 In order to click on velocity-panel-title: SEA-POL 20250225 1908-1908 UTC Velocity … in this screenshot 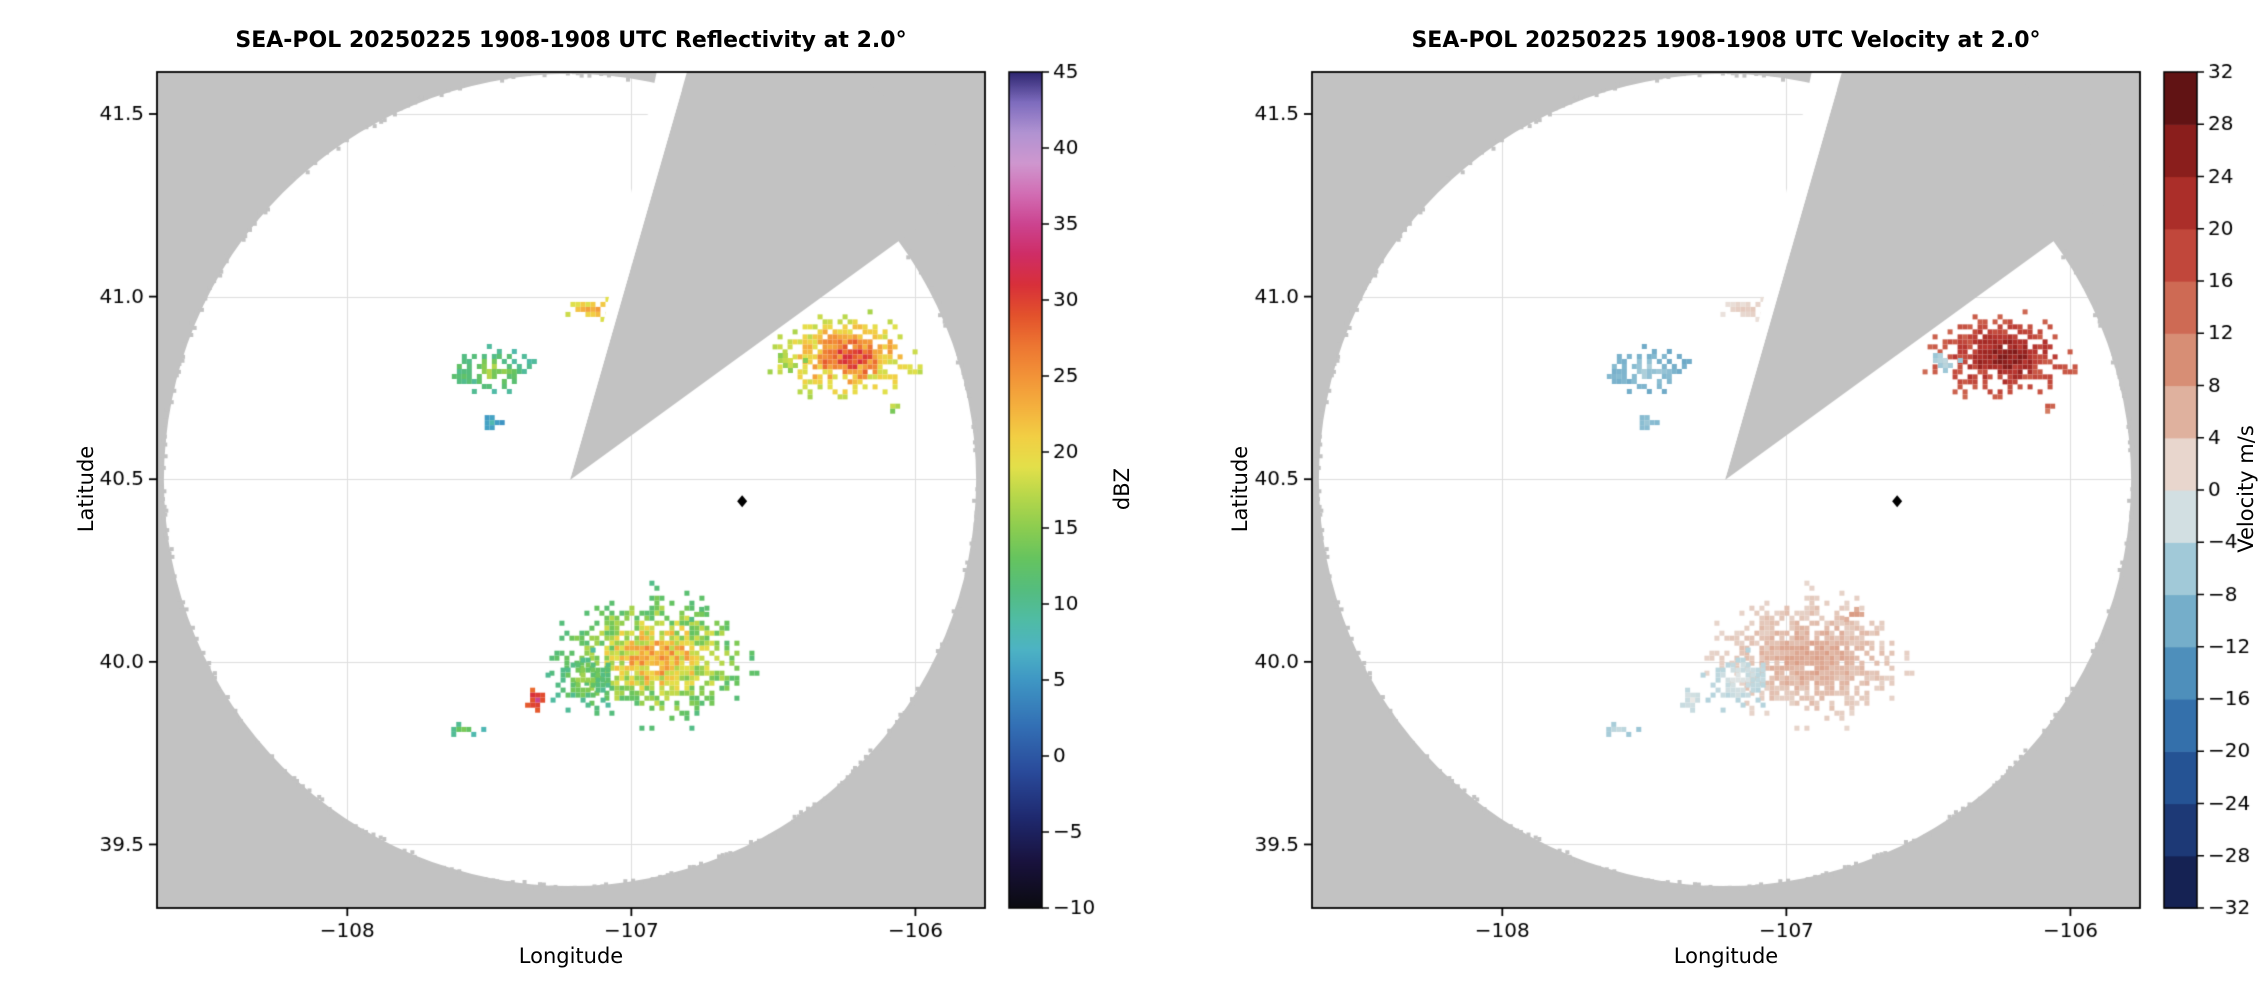, I will do `click(1726, 40)`.